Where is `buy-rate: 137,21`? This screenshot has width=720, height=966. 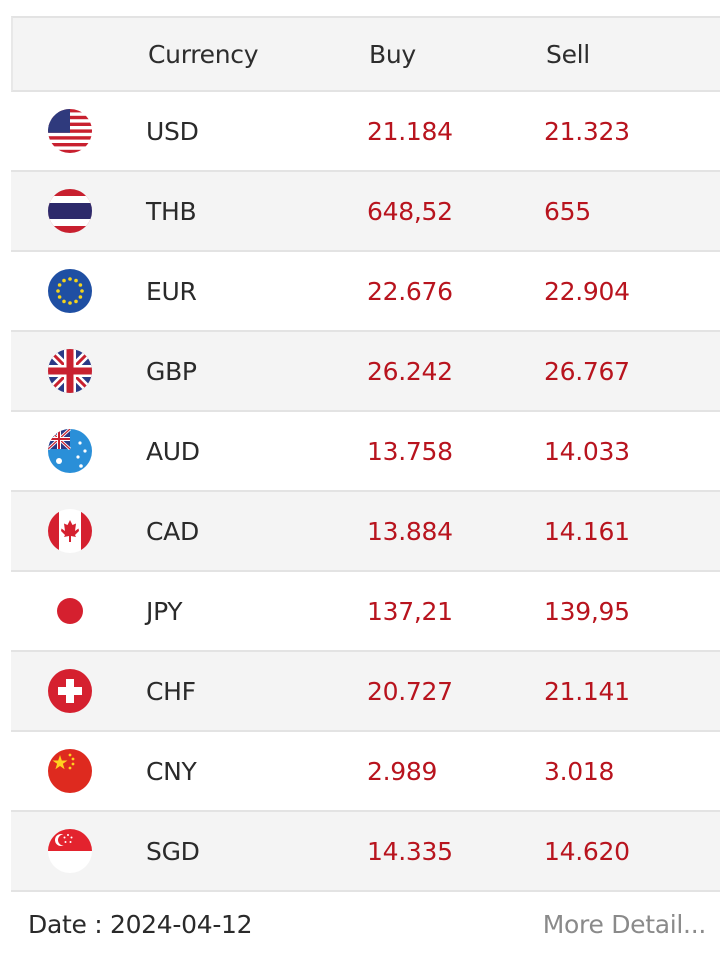 buy-rate: 137,21 is located at coordinates (410, 611).